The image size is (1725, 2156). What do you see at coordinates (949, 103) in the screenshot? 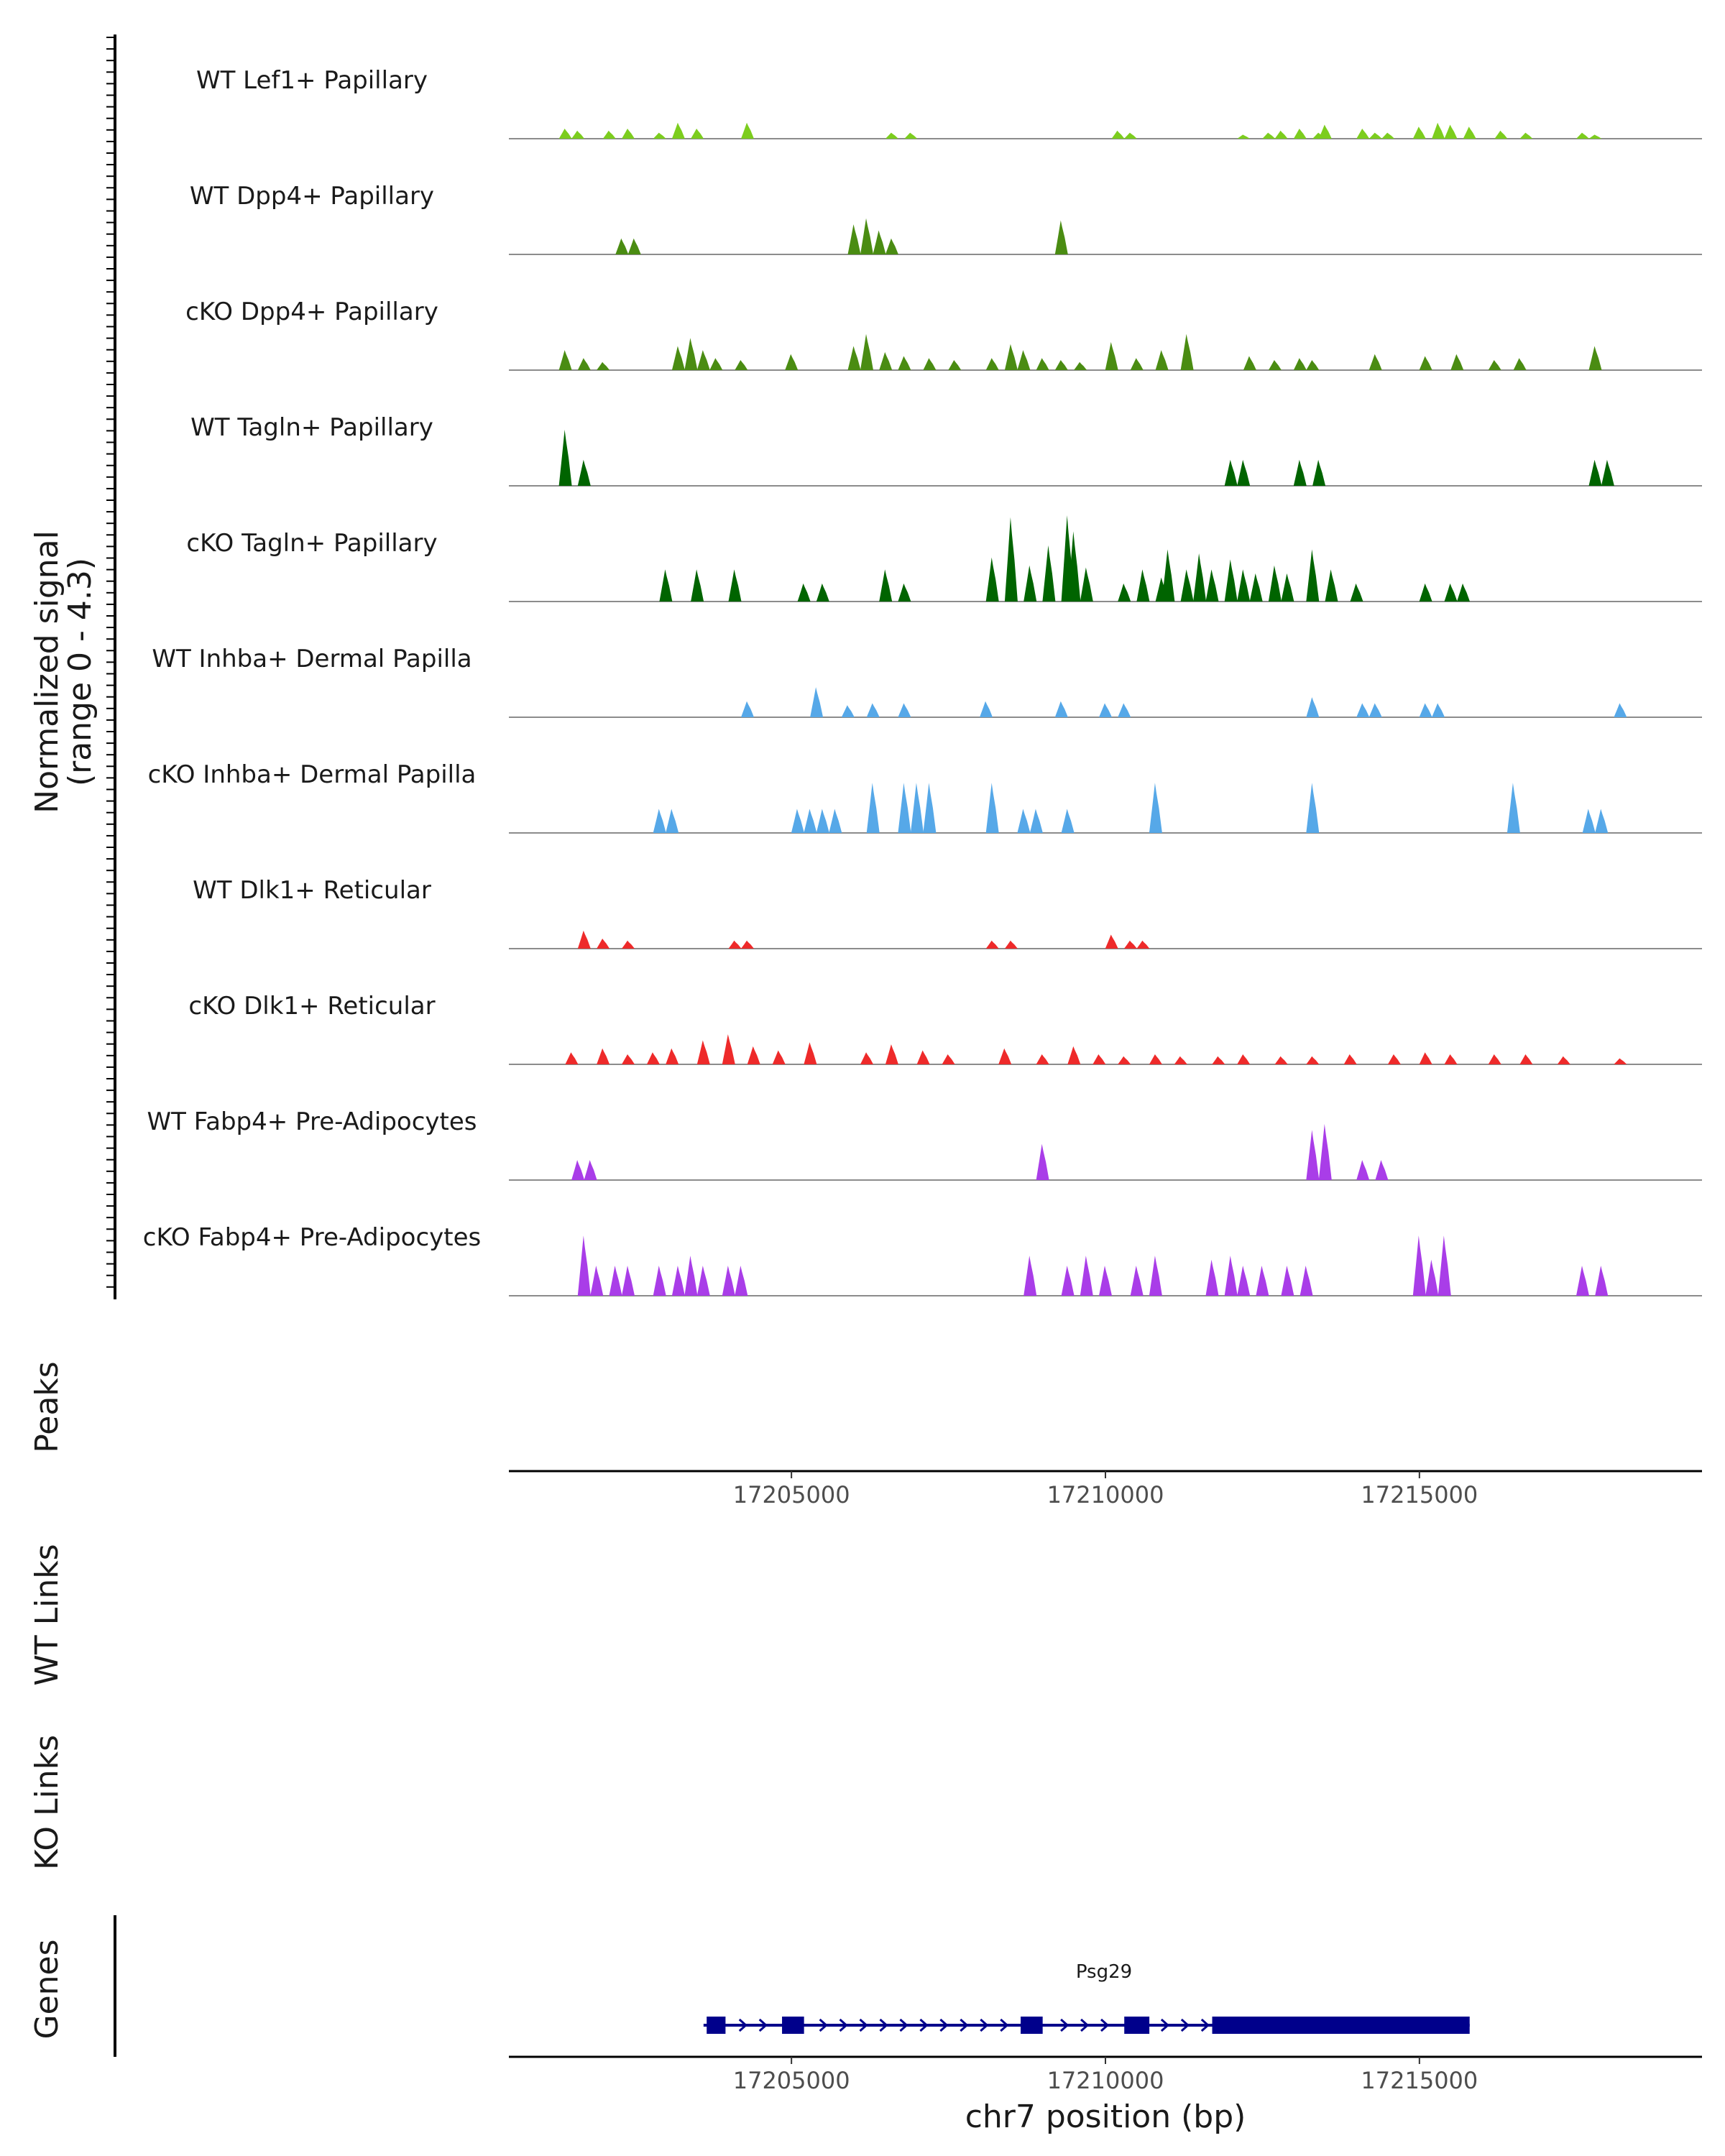
I see `track-0: WT Lef1+ Papillary` at bounding box center [949, 103].